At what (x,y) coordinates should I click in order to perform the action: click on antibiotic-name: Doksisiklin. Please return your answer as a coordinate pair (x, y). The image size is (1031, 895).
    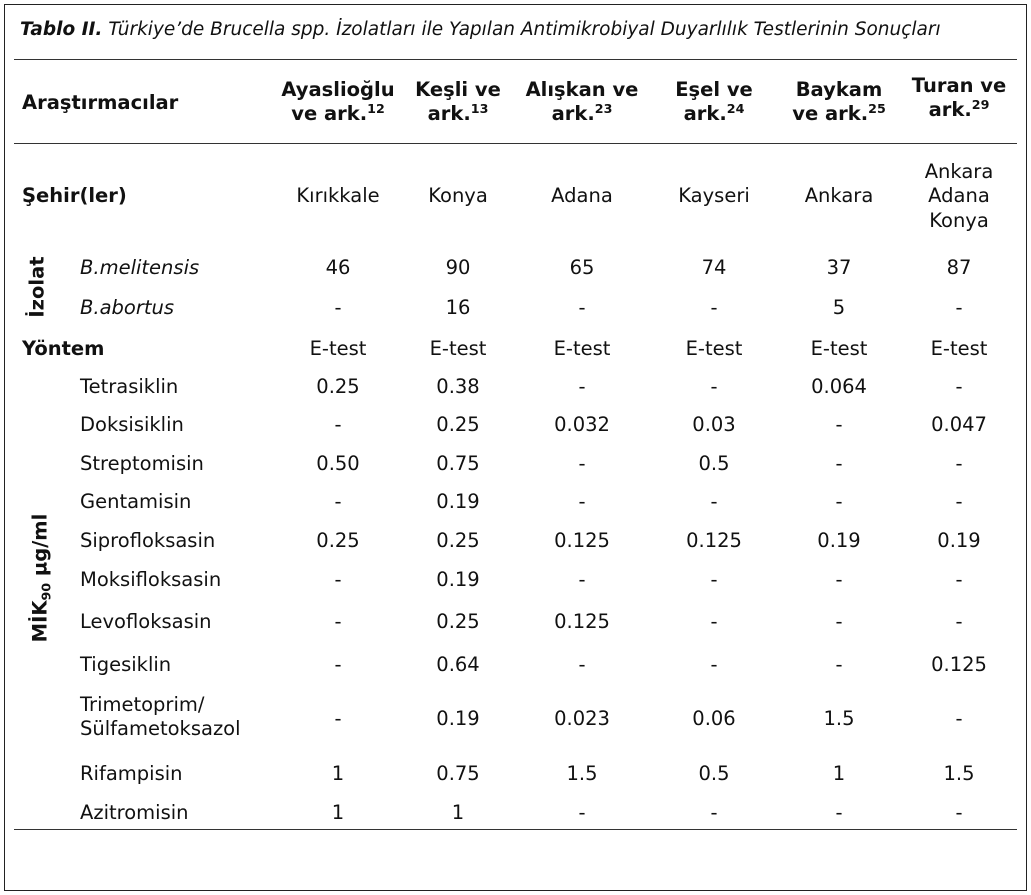
    Looking at the image, I should click on (132, 424).